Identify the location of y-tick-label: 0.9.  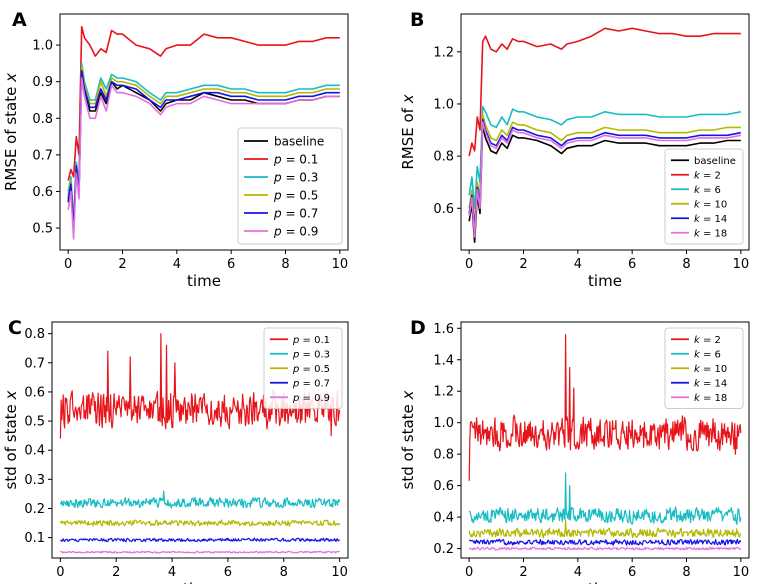
(42, 82).